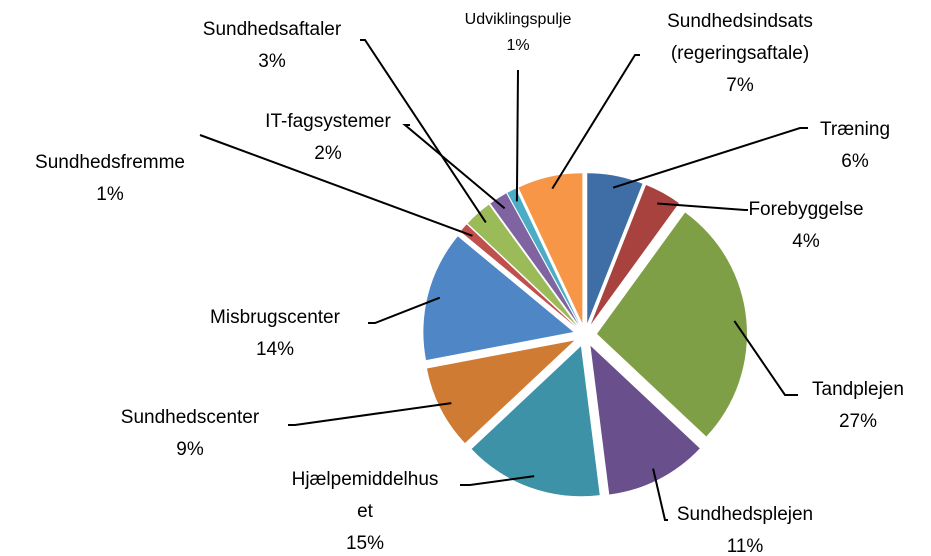 The width and height of the screenshot is (931, 556). I want to click on category-label: Sundhedscenter, so click(190, 417).